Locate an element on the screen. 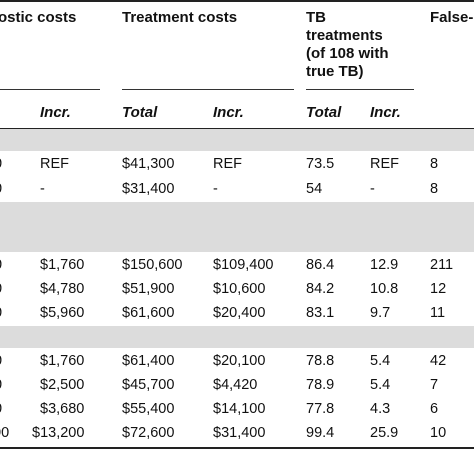 Image resolution: width=474 pixels, height=474 pixels. cell-treat-incr: $20,400 is located at coordinates (239, 313).